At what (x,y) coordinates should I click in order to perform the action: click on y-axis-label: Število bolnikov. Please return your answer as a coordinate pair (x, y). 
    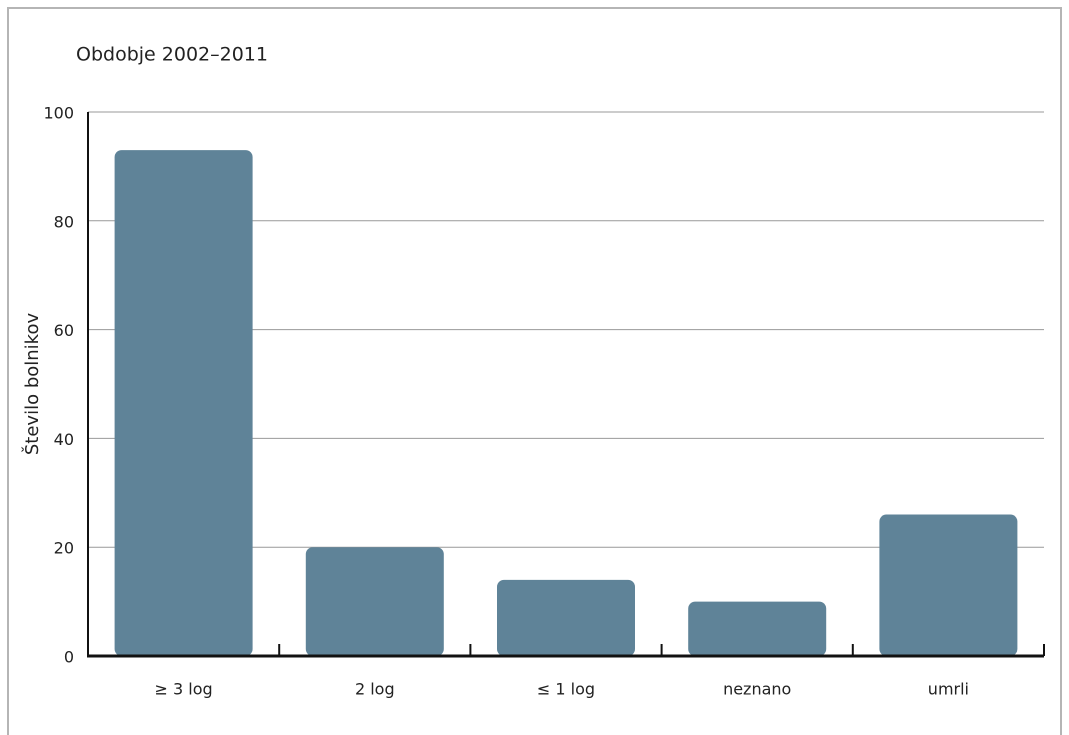
    Looking at the image, I should click on (32, 384).